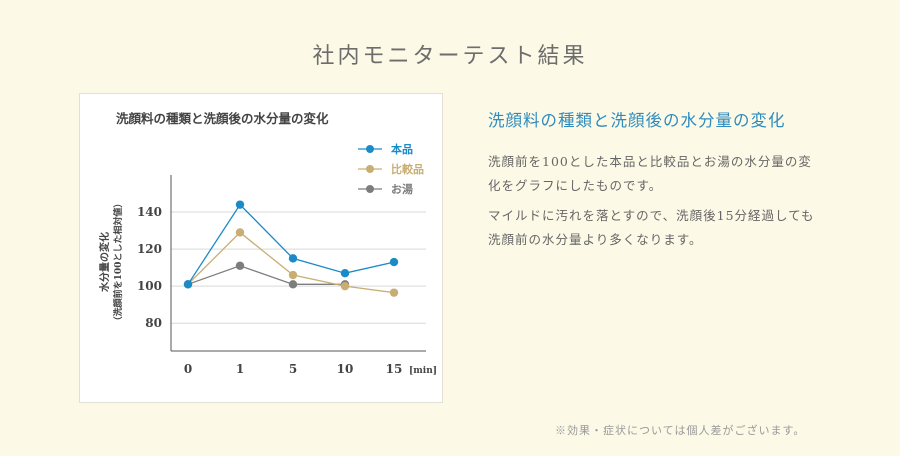 The image size is (900, 456). What do you see at coordinates (450, 56) in the screenshot?
I see `page-title: 社内モニターテスト結果` at bounding box center [450, 56].